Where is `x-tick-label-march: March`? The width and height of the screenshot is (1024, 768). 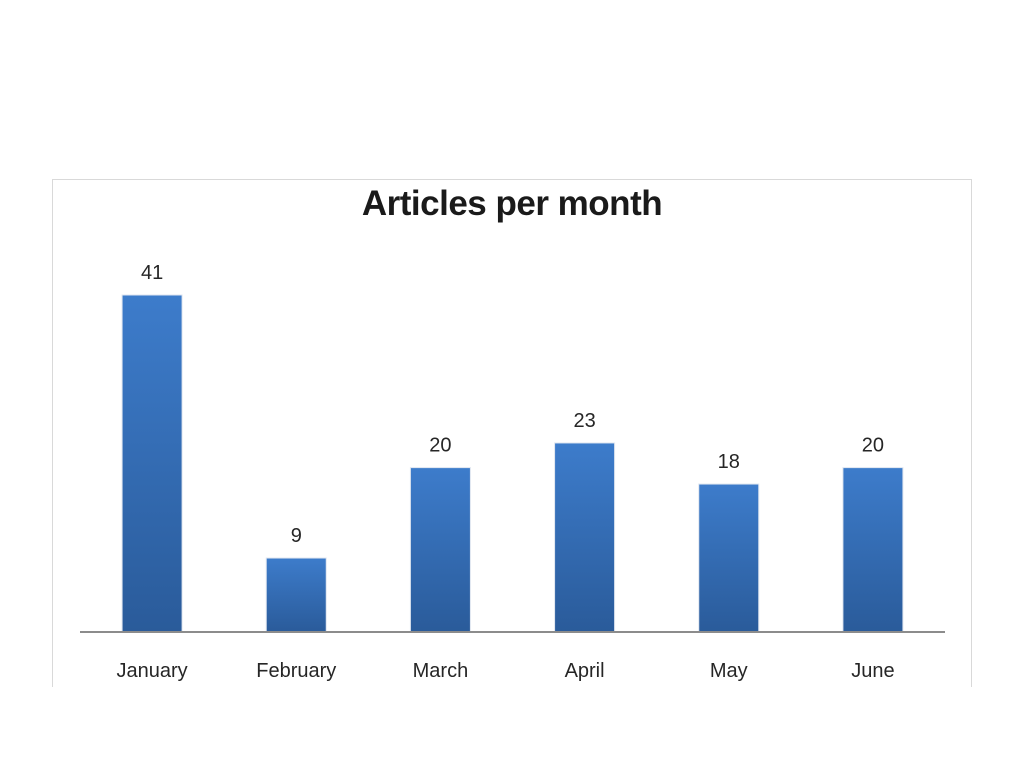
x-tick-label-march: March is located at coordinates (441, 671).